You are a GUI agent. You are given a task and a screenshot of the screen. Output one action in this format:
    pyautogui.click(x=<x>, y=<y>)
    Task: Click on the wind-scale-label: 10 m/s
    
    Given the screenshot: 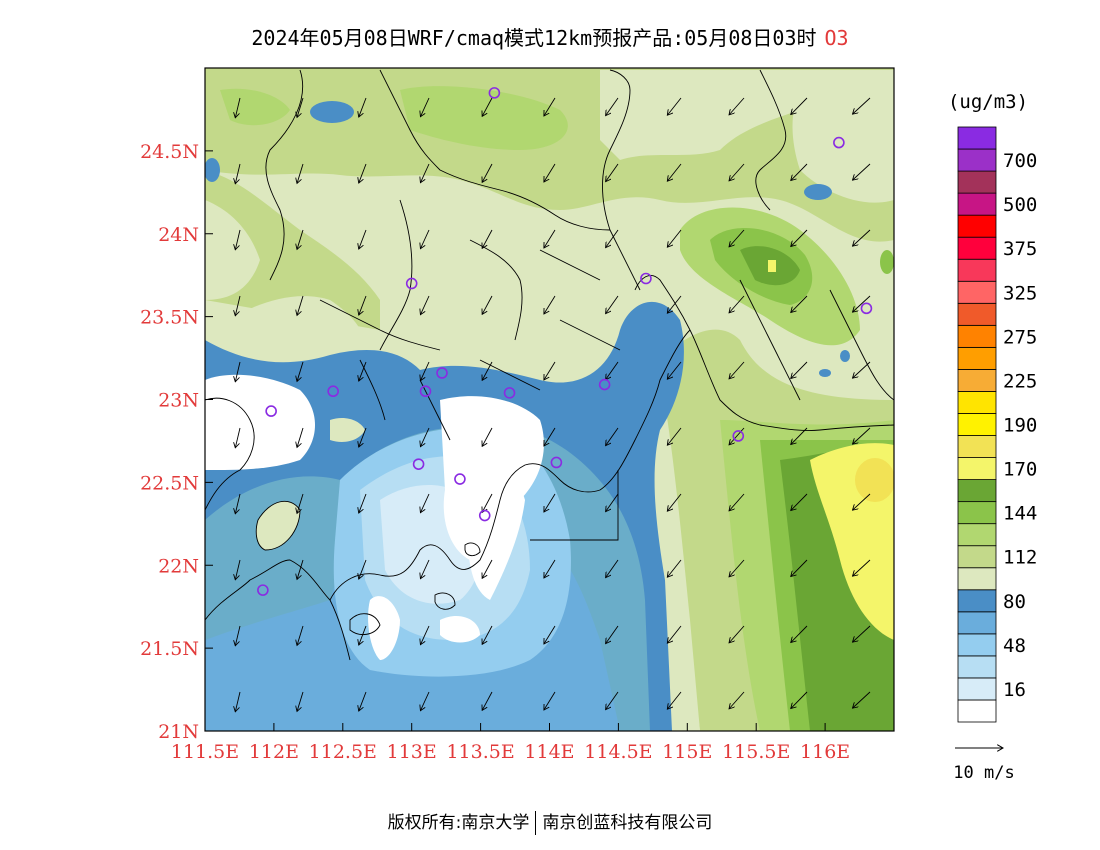 What is the action you would take?
    pyautogui.click(x=983, y=773)
    